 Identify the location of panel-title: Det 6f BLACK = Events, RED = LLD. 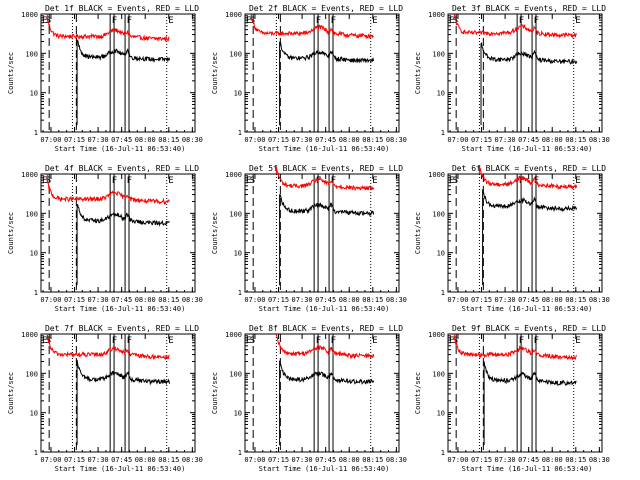
(529, 168).